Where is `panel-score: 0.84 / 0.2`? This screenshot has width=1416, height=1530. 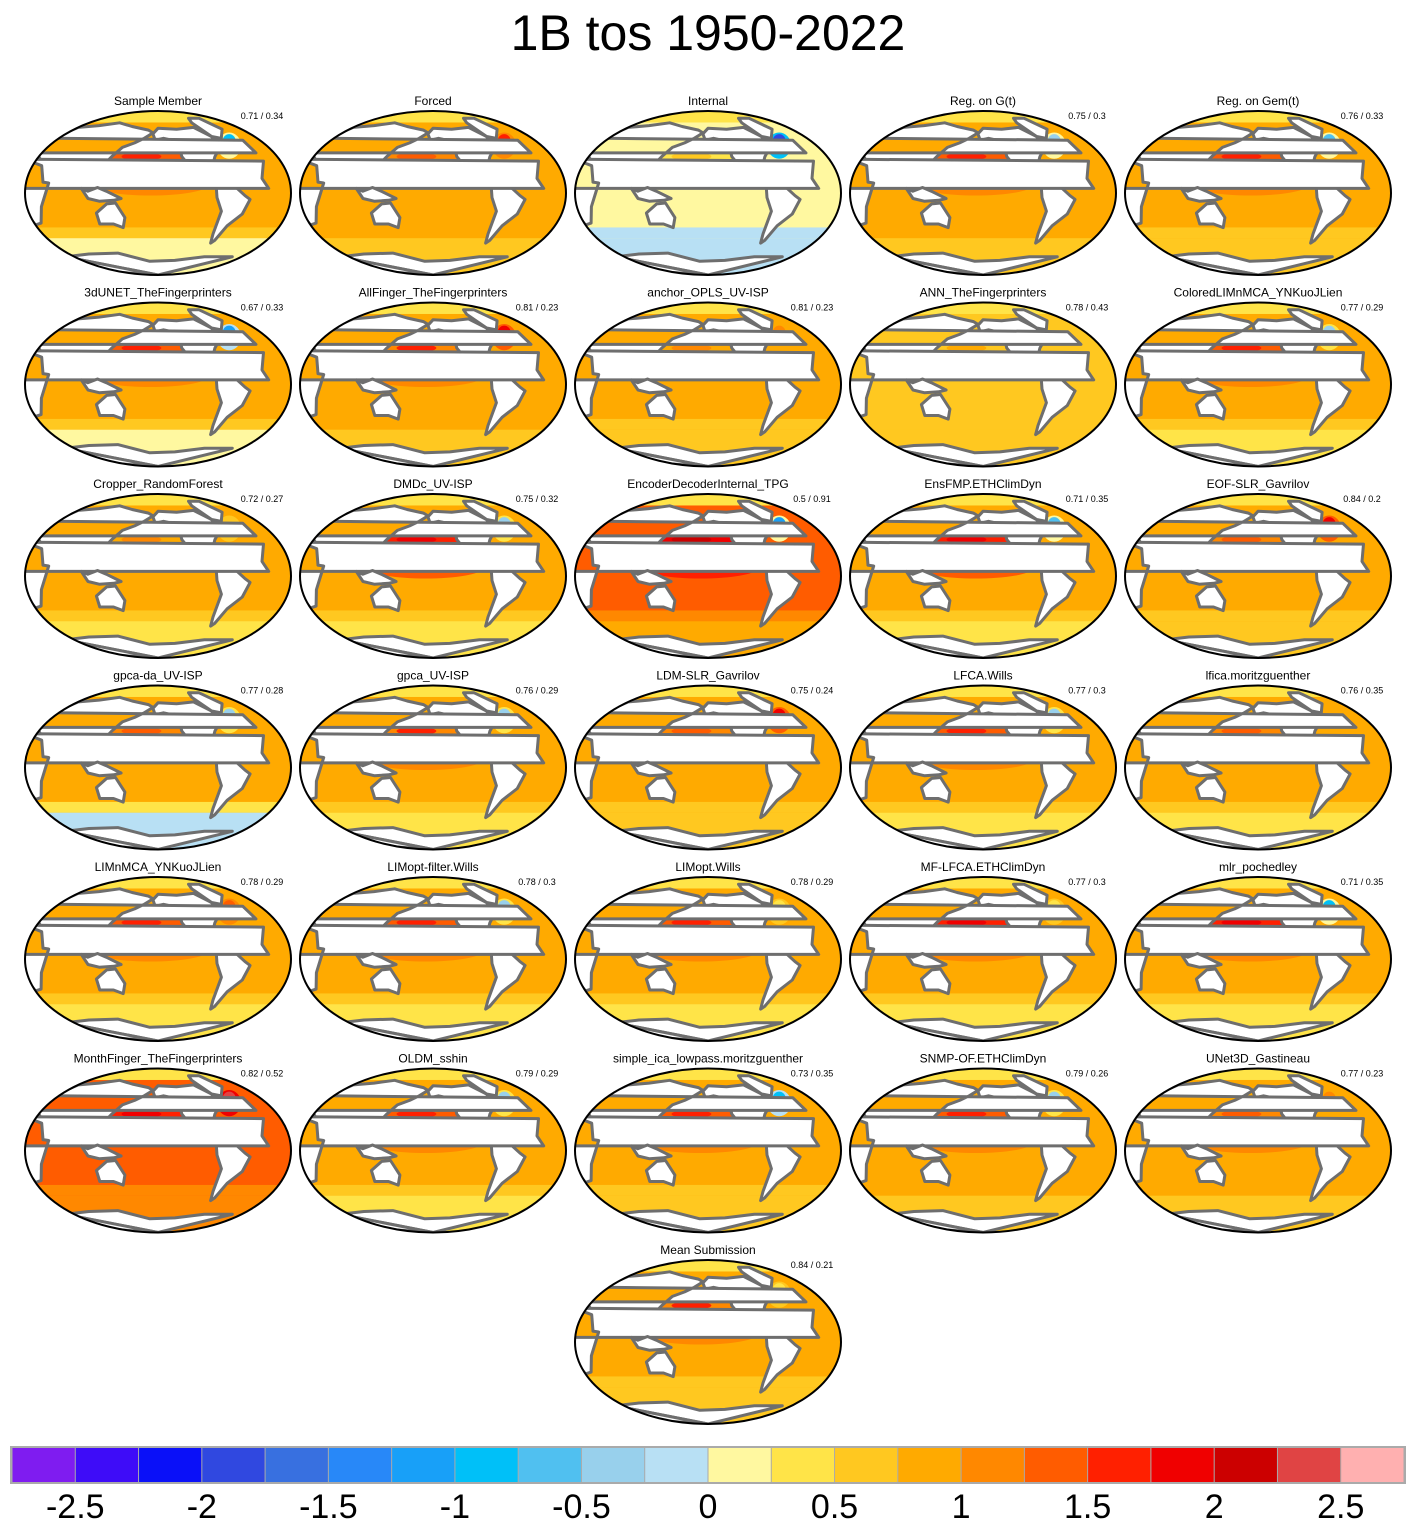 panel-score: 0.84 / 0.2 is located at coordinates (1362, 499).